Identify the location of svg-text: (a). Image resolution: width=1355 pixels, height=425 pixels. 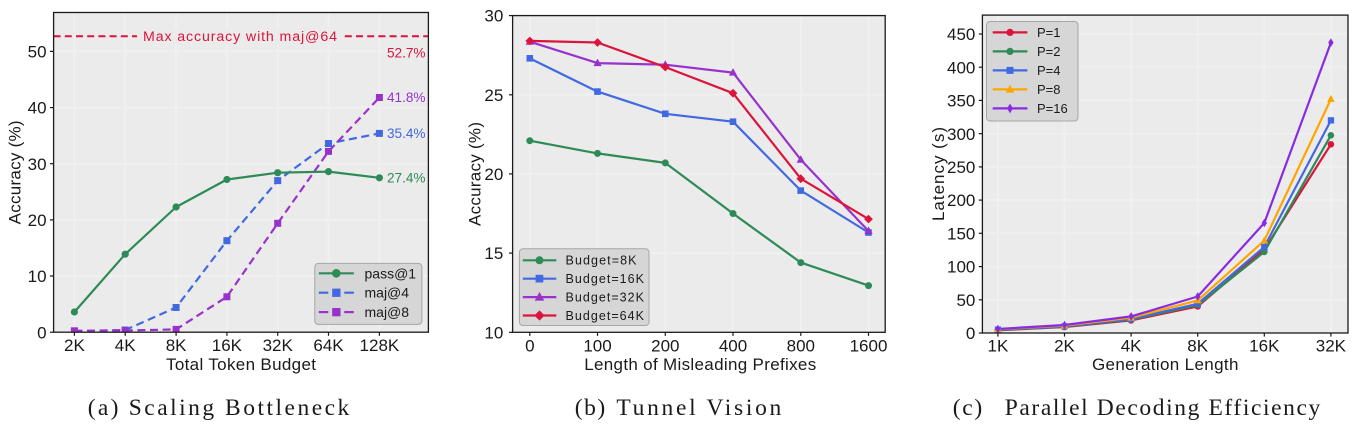
(103, 408).